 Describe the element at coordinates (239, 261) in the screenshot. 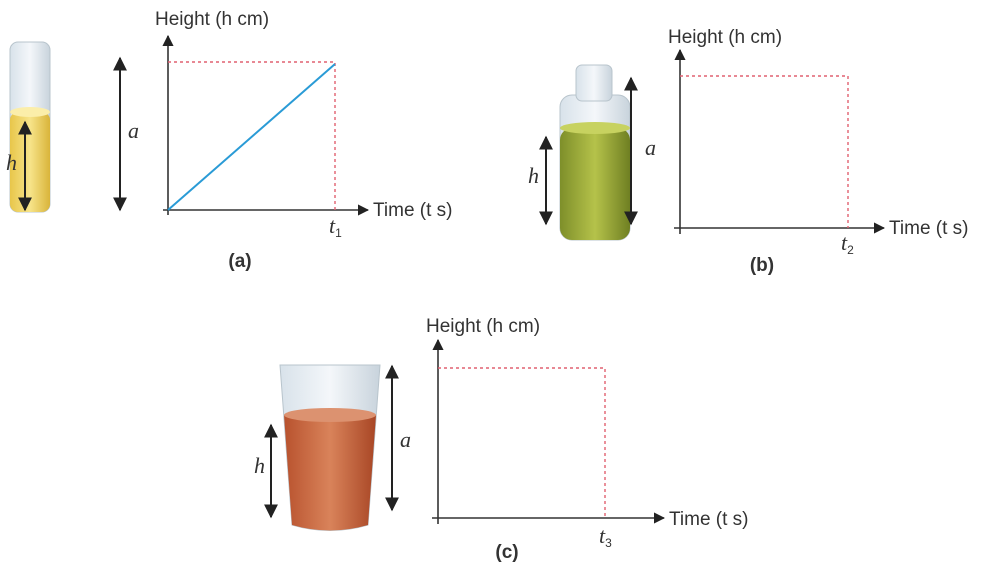

I see `caption: (a)` at that location.